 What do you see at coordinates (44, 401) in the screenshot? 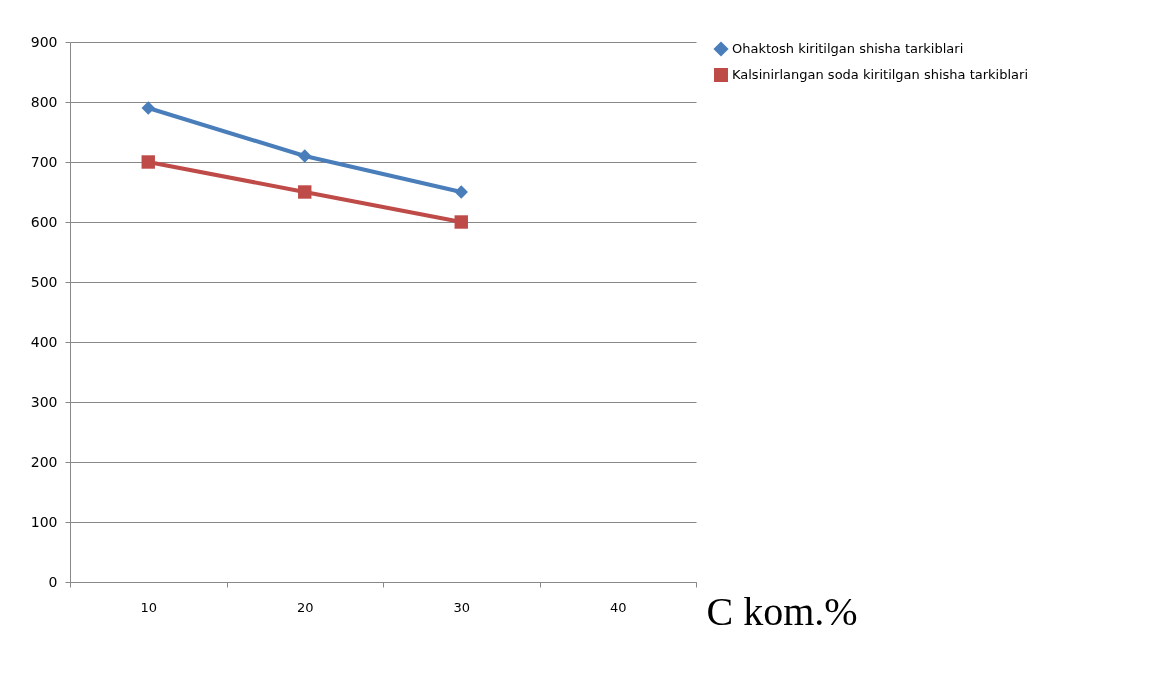
I see `y-tick-label: 300` at bounding box center [44, 401].